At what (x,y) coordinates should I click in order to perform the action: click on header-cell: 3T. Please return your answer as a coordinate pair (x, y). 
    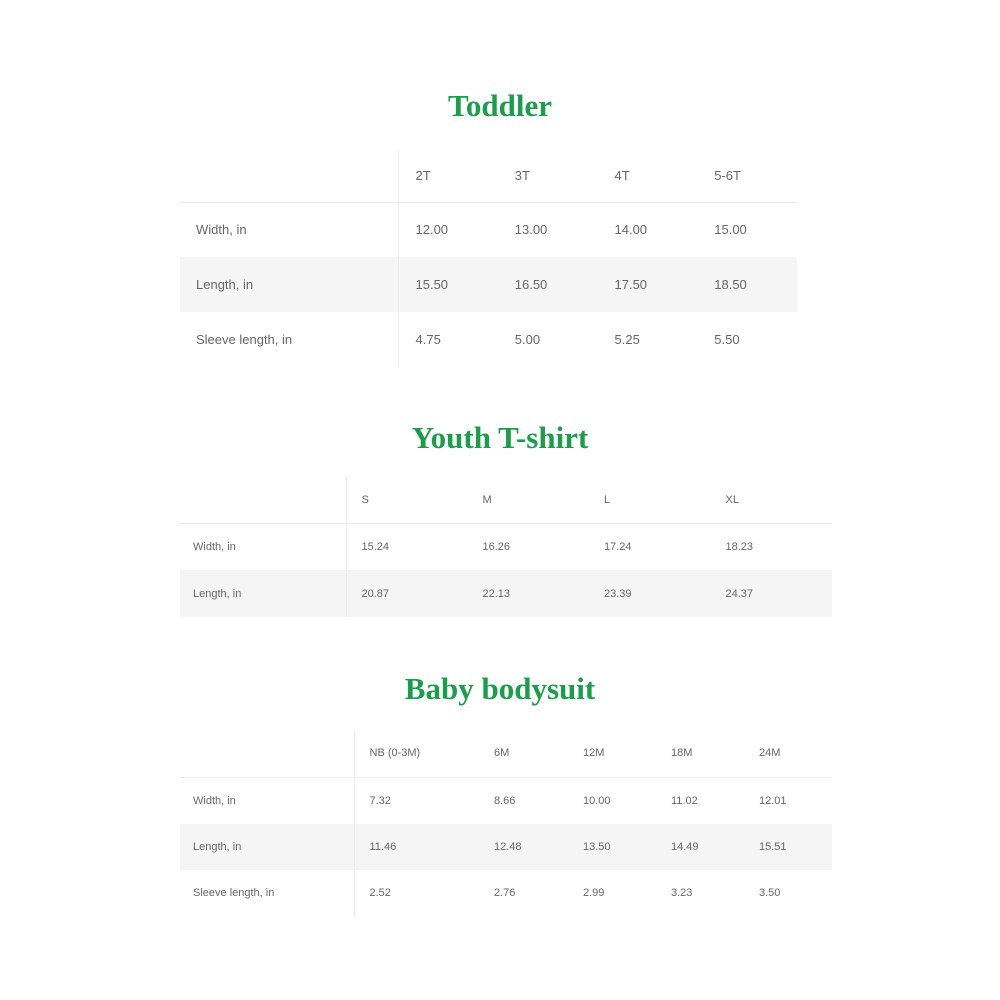
    Looking at the image, I should click on (522, 176).